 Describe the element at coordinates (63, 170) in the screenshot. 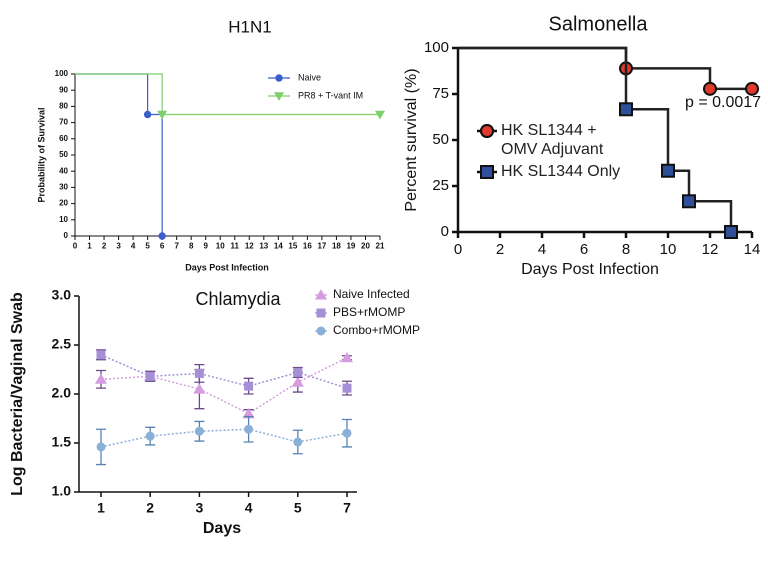

I see `y-tick-label: 40` at that location.